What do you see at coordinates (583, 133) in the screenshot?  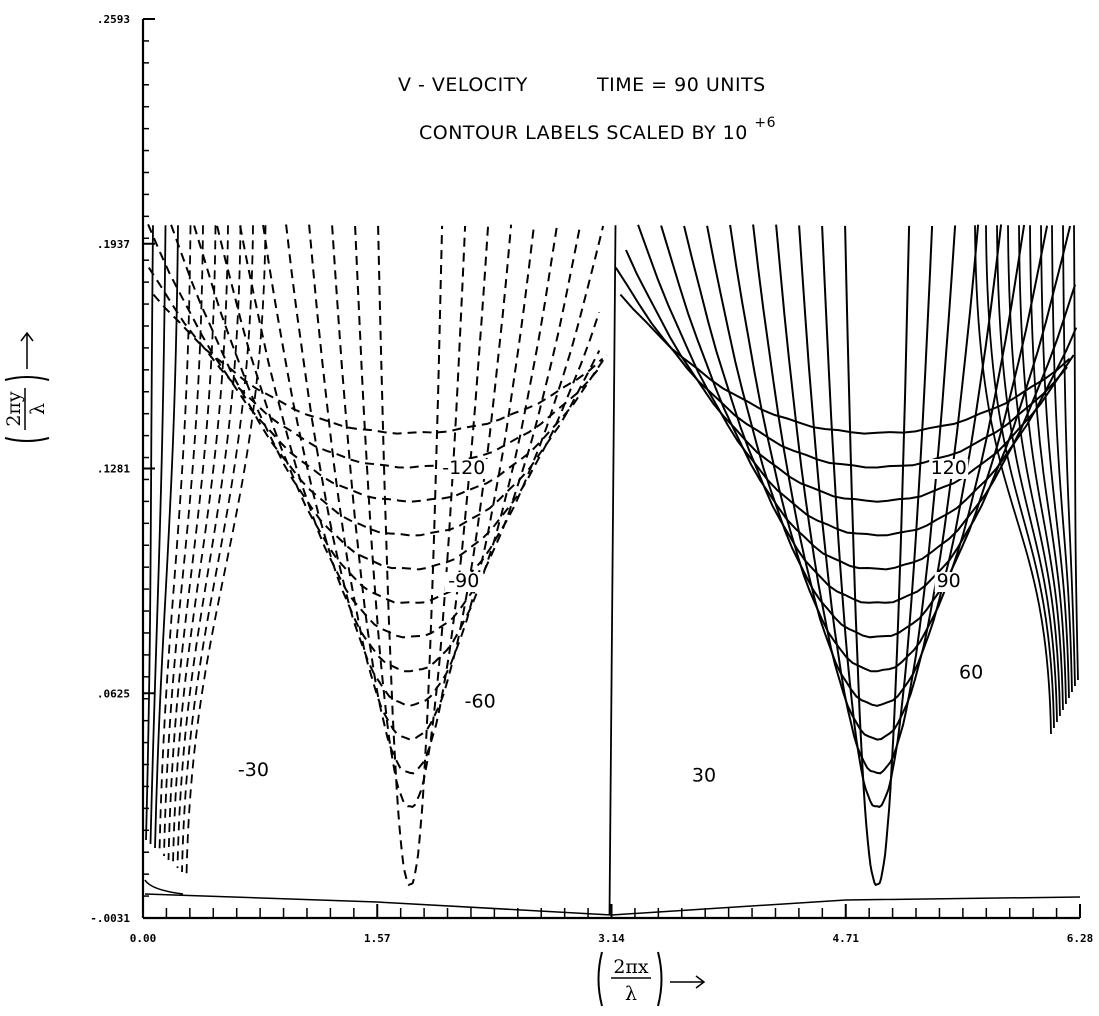 I see `subtitle-main: CONTOUR LABELS SCALED BY 10` at bounding box center [583, 133].